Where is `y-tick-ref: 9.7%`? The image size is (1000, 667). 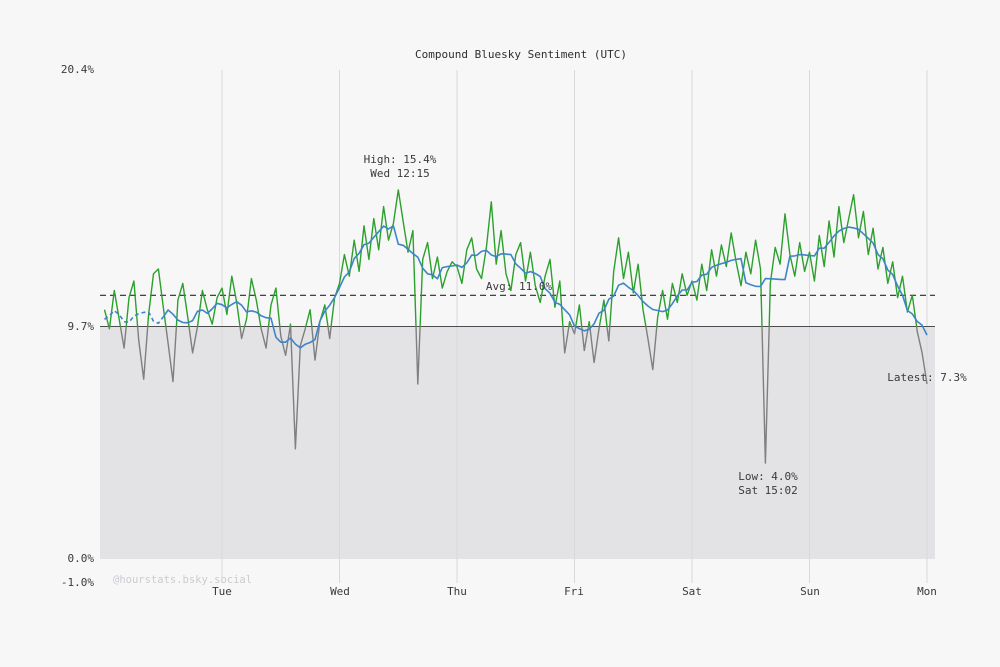 y-tick-ref: 9.7% is located at coordinates (81, 326).